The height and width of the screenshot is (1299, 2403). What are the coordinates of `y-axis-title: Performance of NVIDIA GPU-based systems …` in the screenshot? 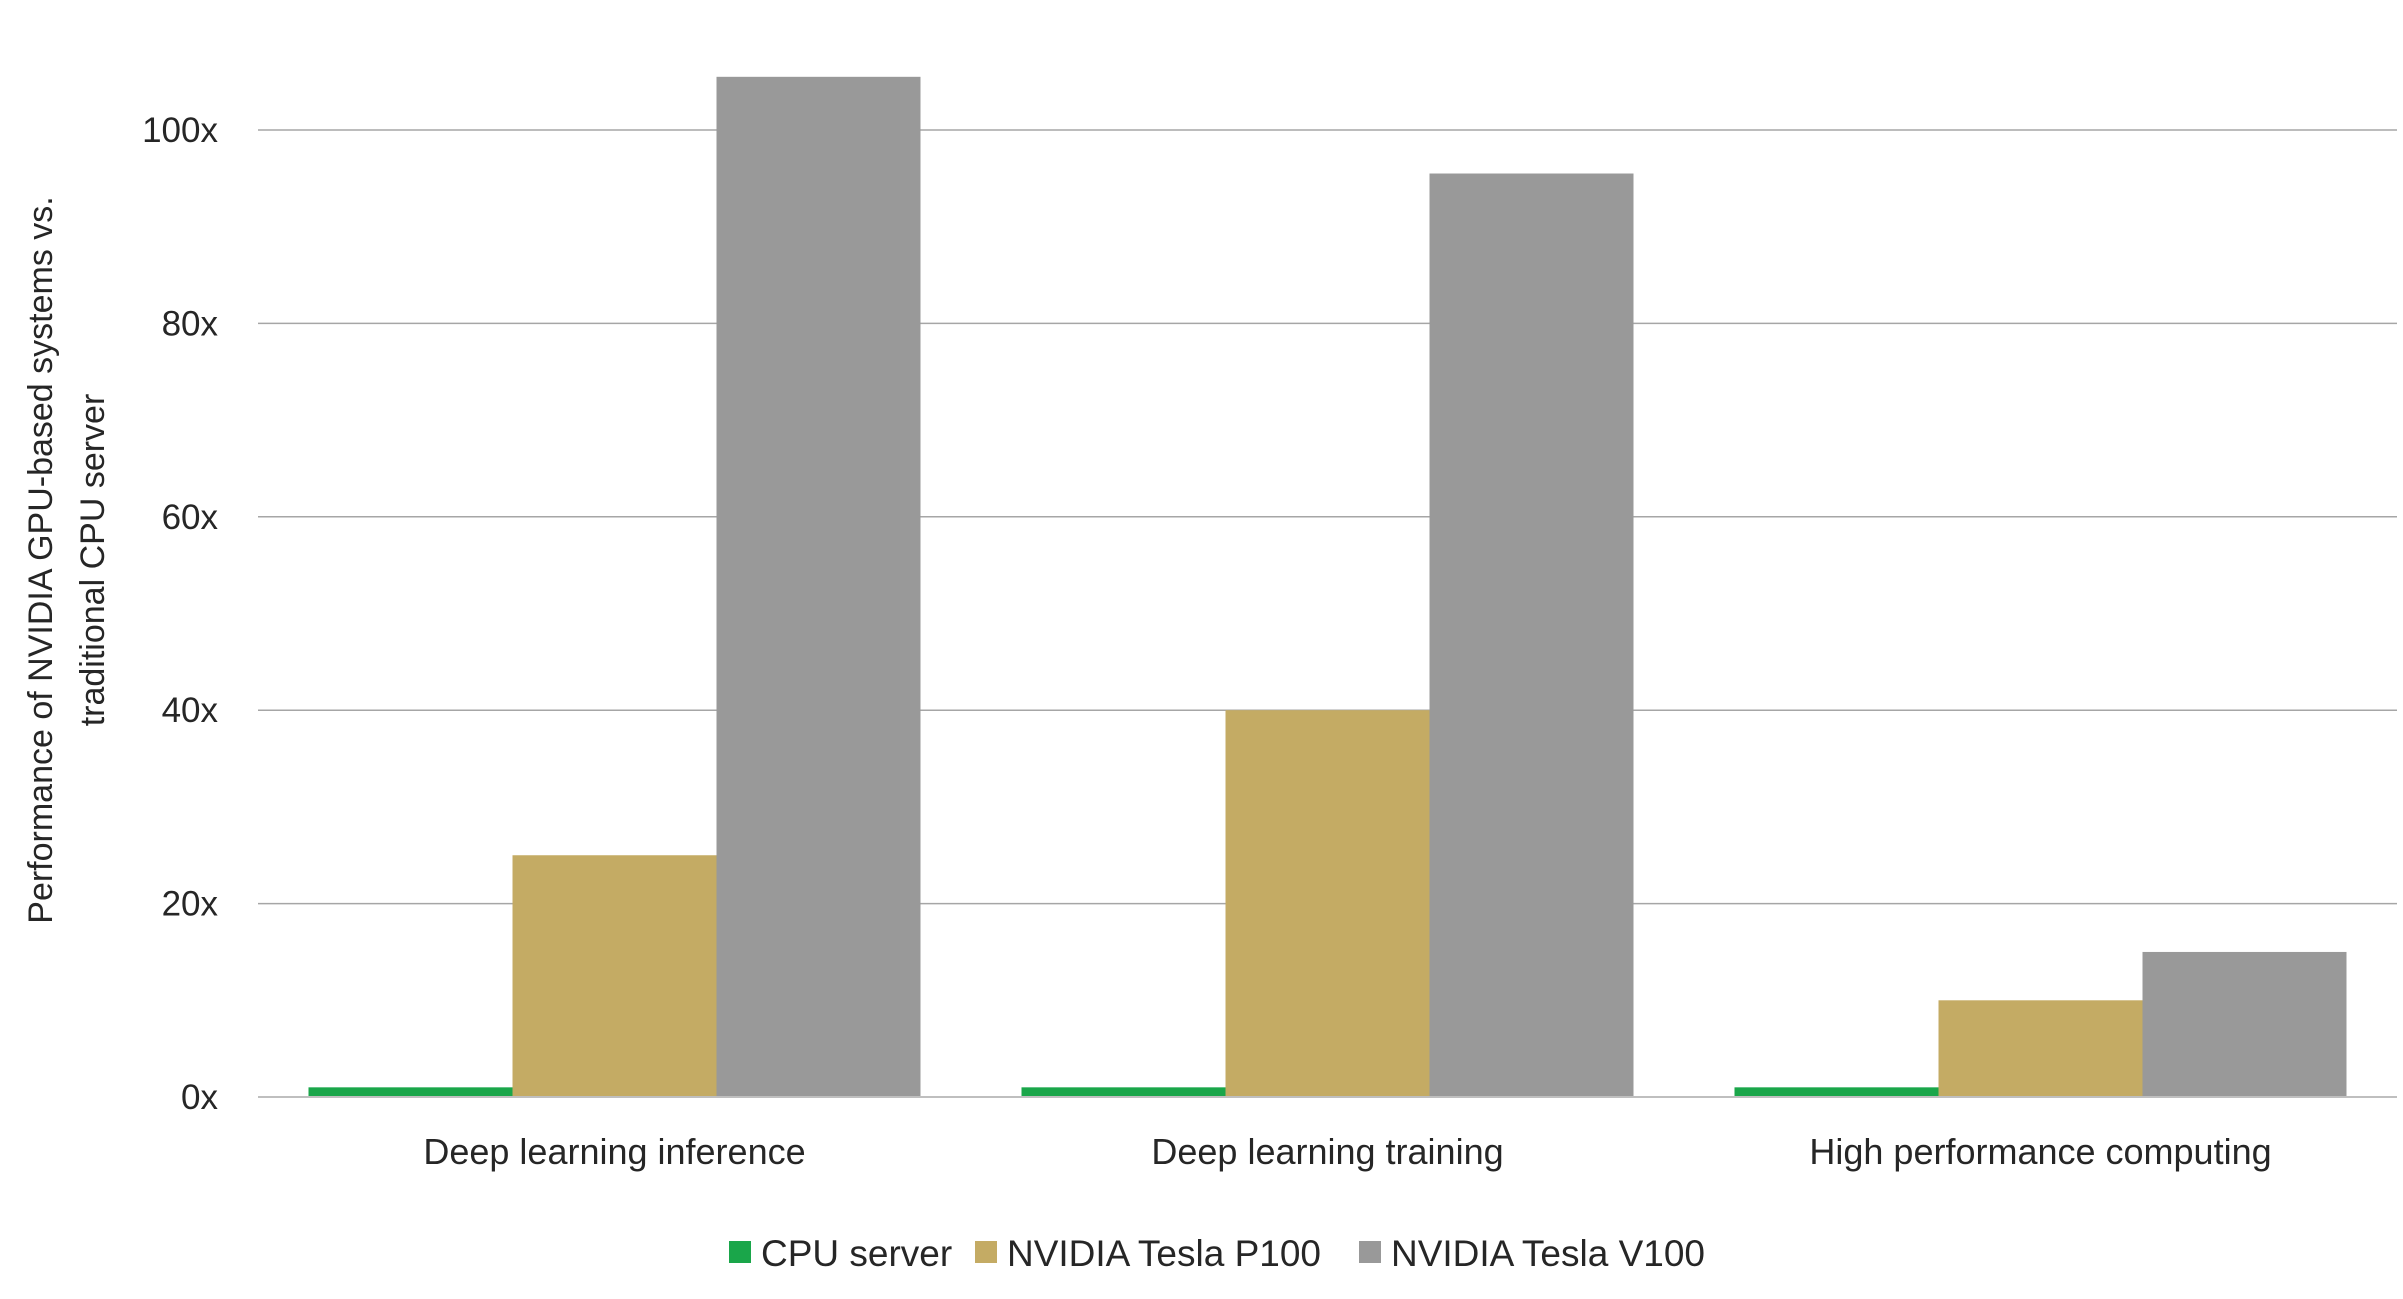 It's located at (67, 559).